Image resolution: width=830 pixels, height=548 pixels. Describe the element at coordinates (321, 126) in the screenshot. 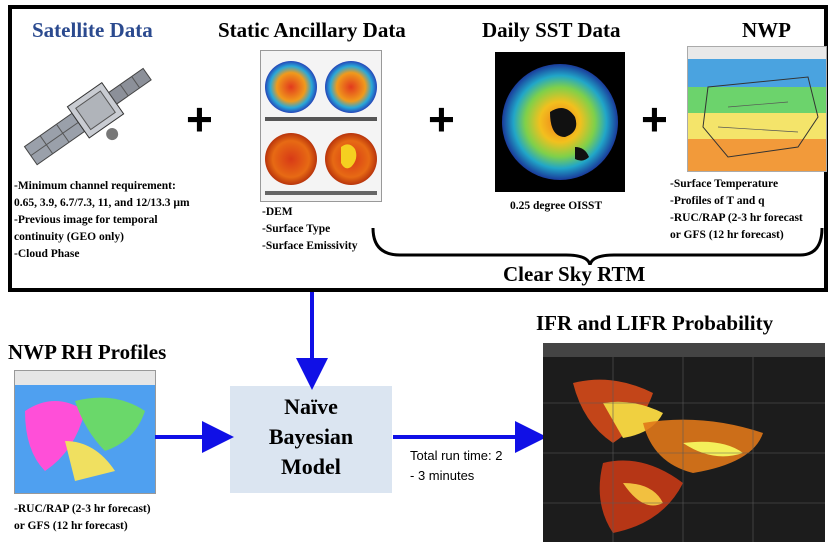

I see `ancillary-maps-image` at that location.